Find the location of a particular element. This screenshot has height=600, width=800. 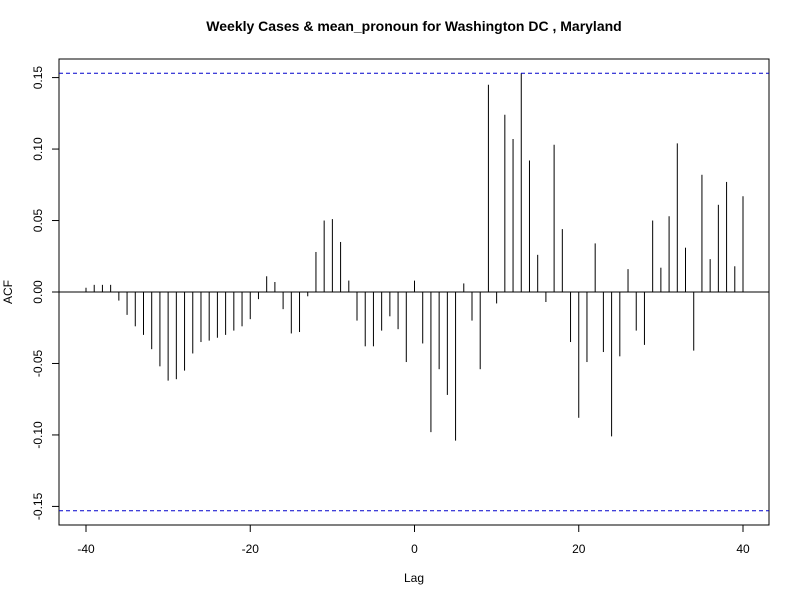

x-axis: -40 -20 0 20 40 is located at coordinates (413, 540).